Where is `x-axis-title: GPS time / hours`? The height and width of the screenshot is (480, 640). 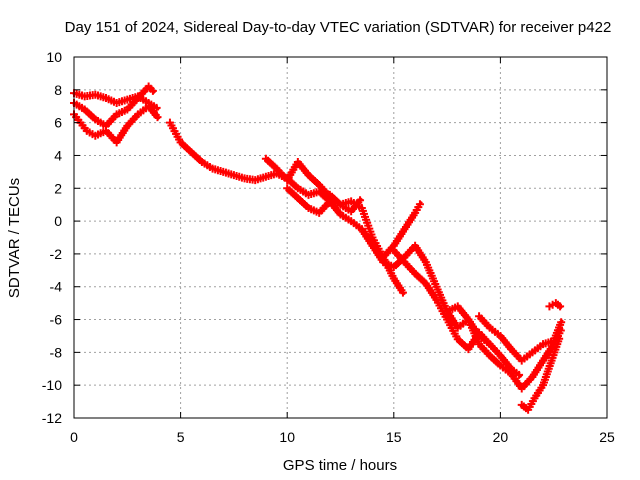
x-axis-title: GPS time / hours is located at coordinates (340, 465).